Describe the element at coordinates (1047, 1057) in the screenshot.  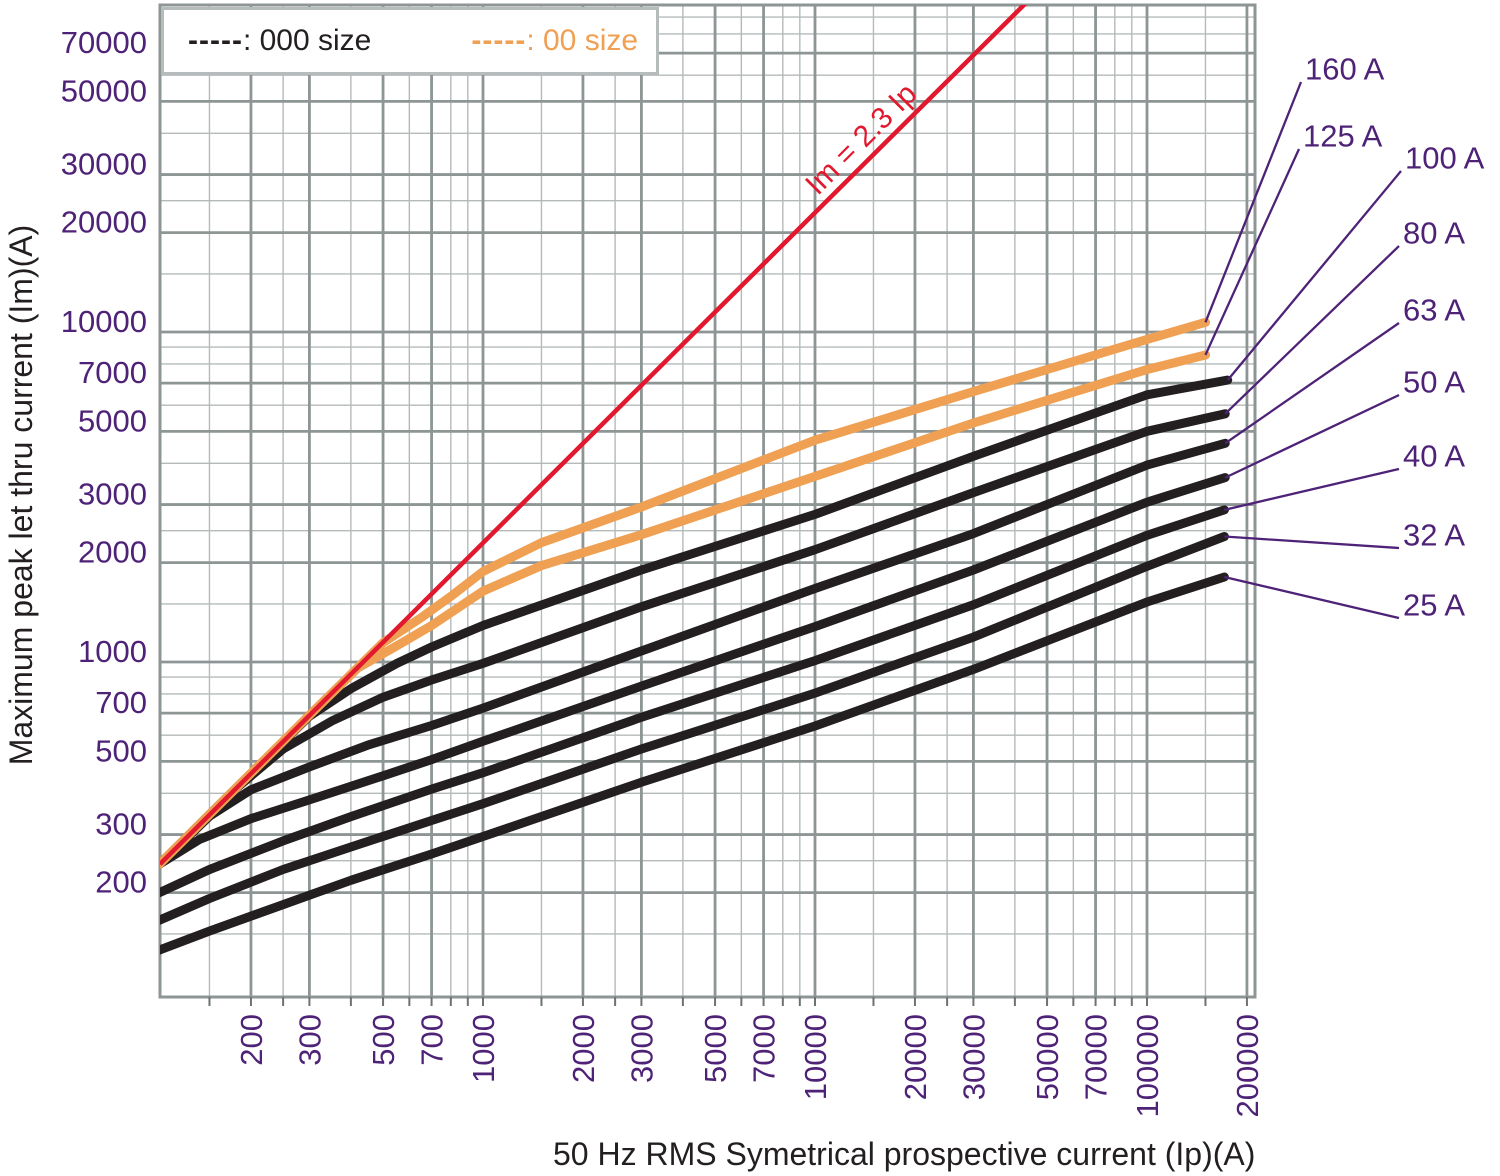
I see `x-tick-label: 50000` at that location.